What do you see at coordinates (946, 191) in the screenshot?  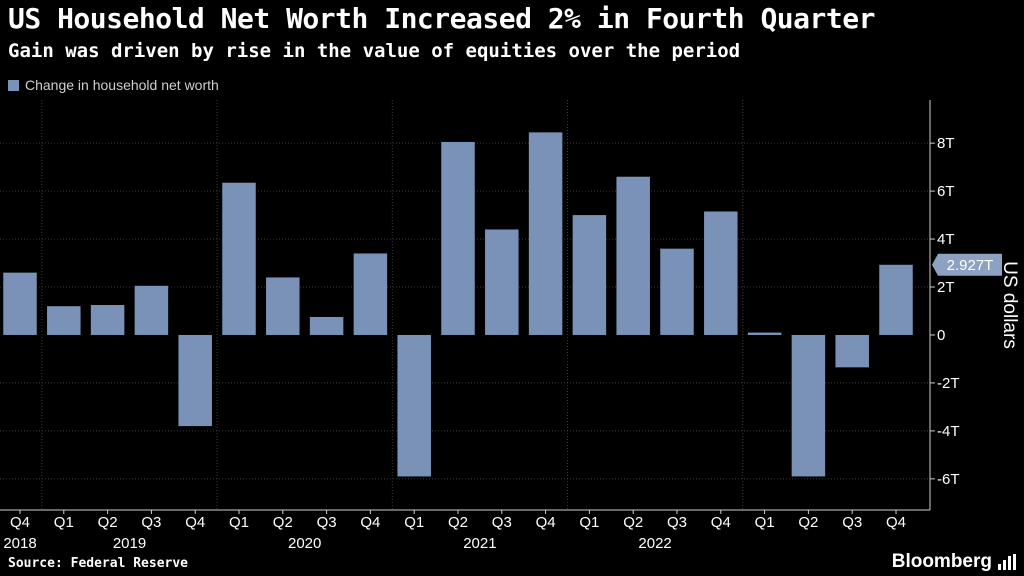 I see `y-tick-label: 6T` at bounding box center [946, 191].